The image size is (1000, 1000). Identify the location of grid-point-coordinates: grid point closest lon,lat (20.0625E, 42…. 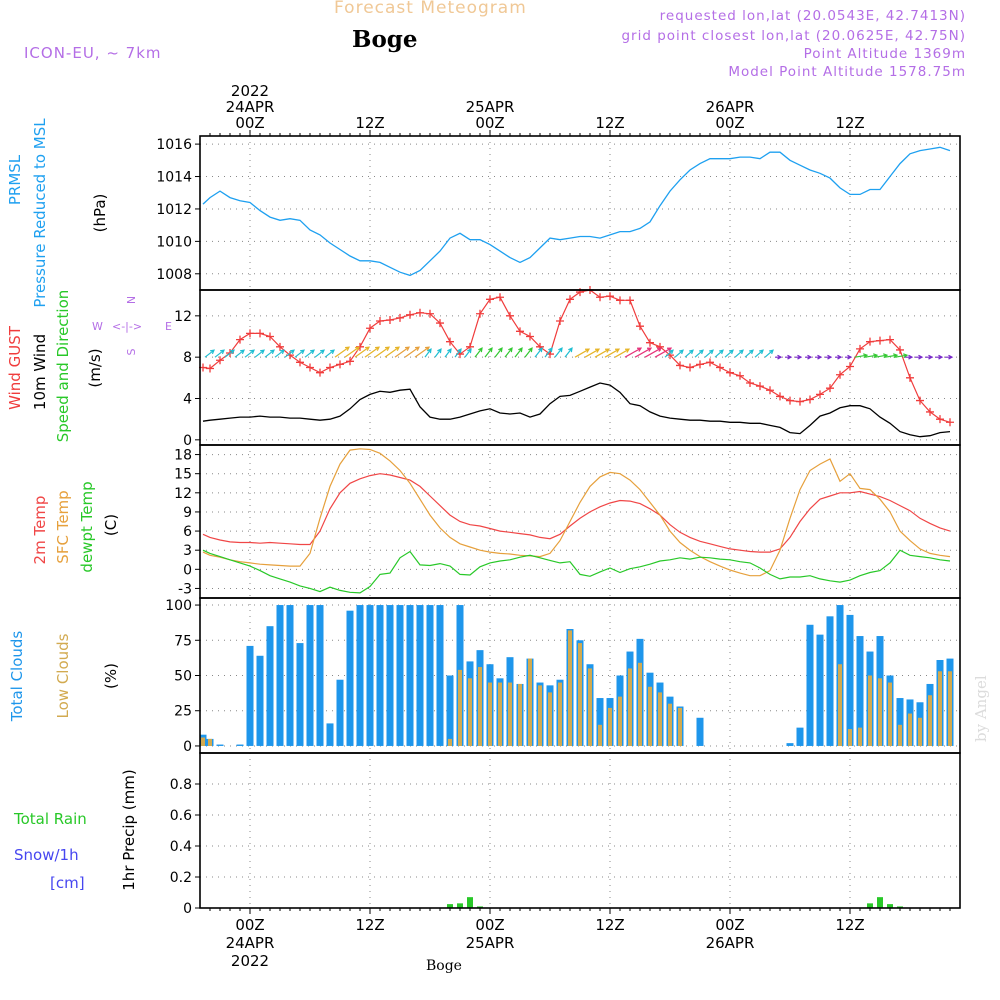
(793, 36).